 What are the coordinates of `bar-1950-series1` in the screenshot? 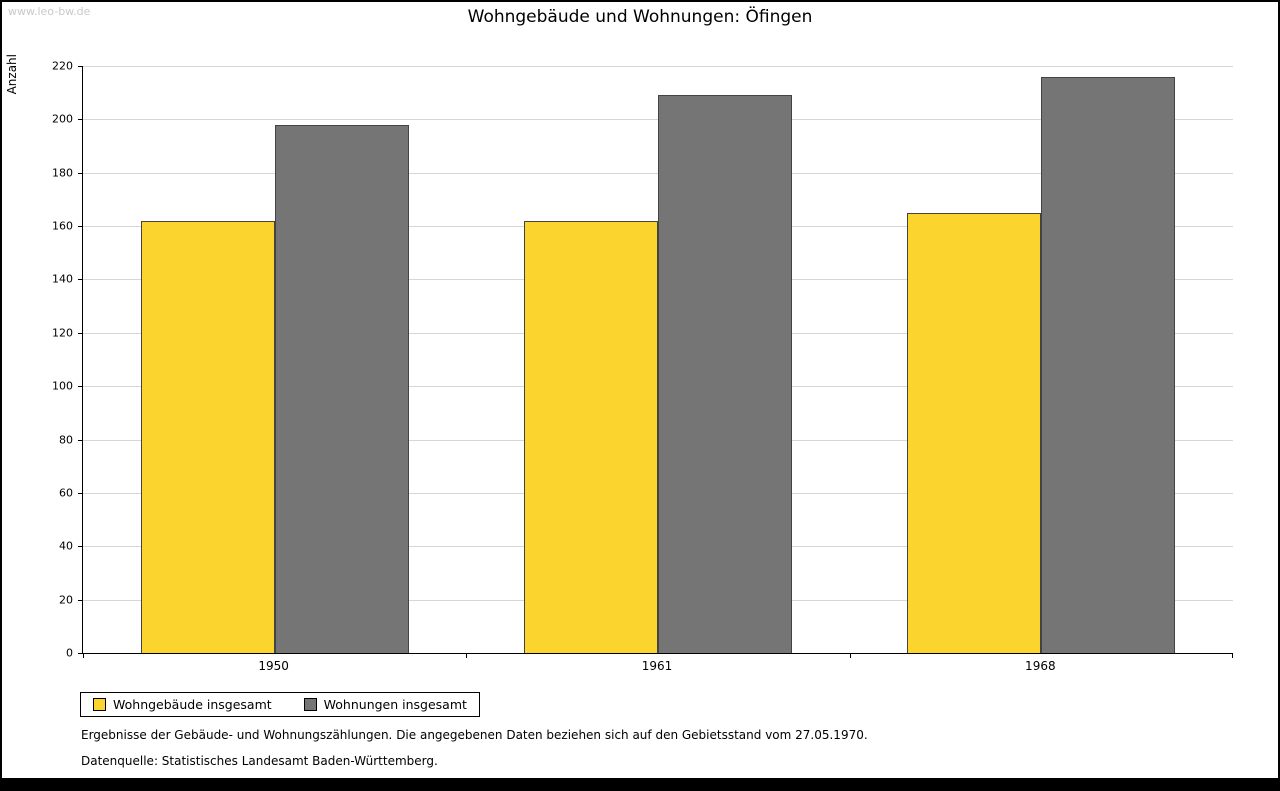 It's located at (341, 388).